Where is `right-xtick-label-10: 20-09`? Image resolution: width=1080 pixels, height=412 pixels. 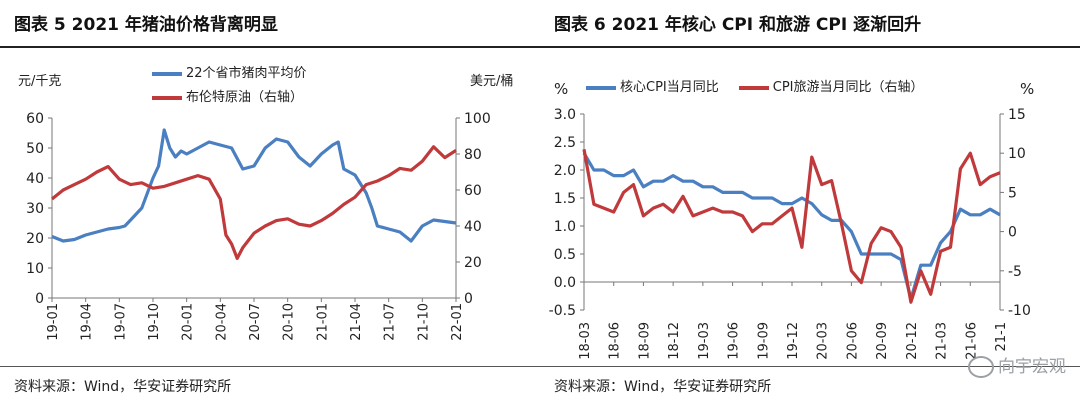 right-xtick-label-10: 20-09 is located at coordinates (882, 341).